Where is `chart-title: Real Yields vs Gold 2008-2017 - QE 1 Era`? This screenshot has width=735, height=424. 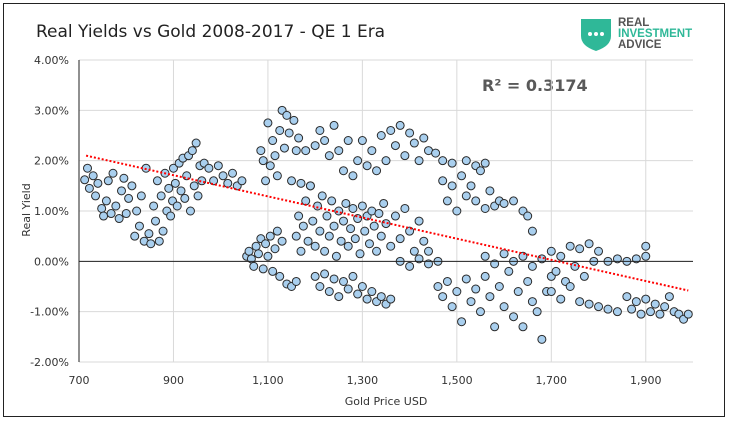
chart-title: Real Yields vs Gold 2008-2017 - QE 1 Era is located at coordinates (211, 32).